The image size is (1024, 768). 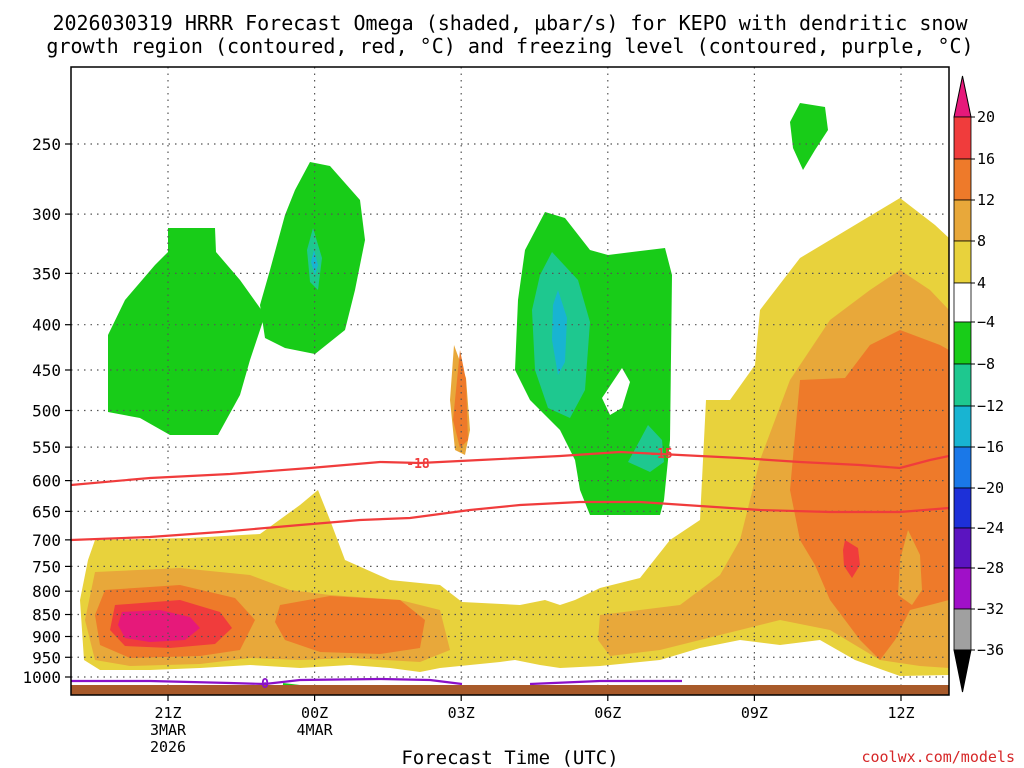 What do you see at coordinates (46, 214) in the screenshot?
I see `y-tick-label: 300` at bounding box center [46, 214].